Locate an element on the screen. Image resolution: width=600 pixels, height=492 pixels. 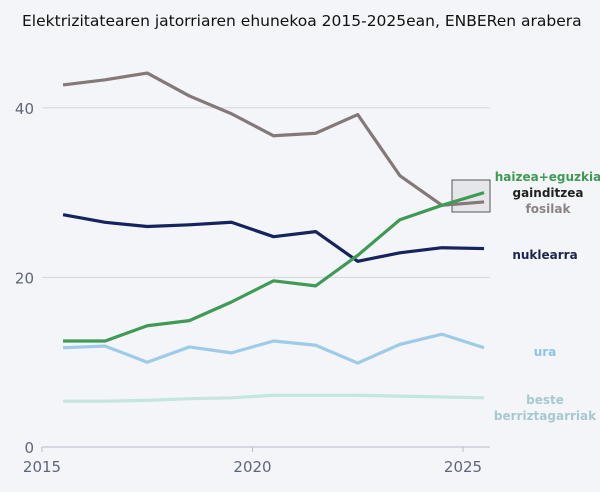
series-label: nuklearra is located at coordinates (544, 255).